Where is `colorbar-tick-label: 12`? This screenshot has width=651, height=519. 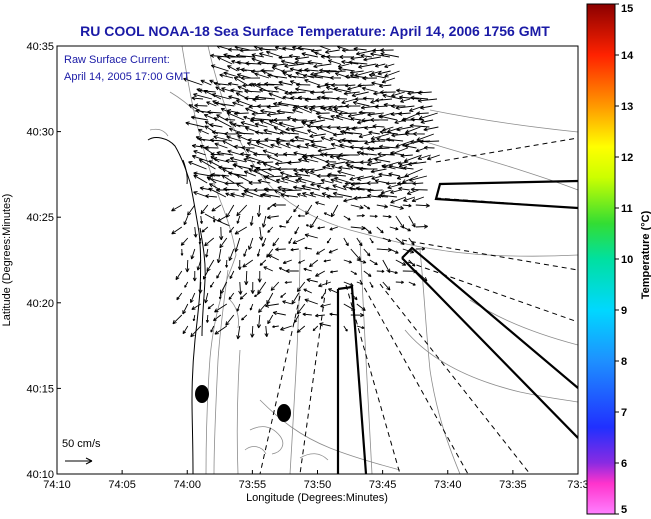 colorbar-tick-label: 12 is located at coordinates (627, 158).